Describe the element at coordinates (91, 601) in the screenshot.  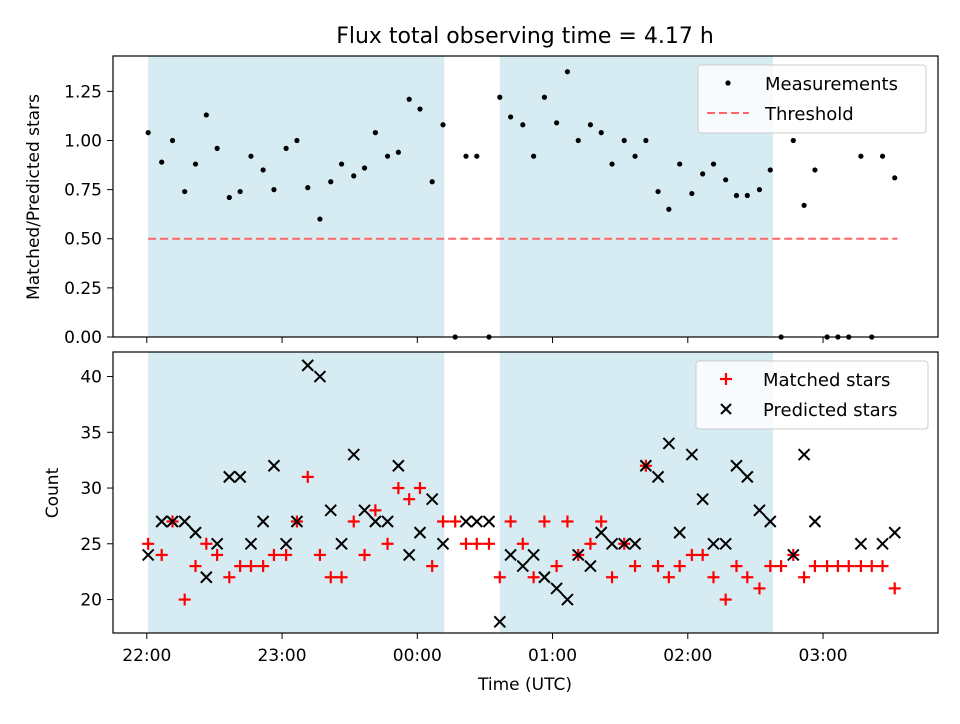
I see `y-tick-label: 20` at that location.